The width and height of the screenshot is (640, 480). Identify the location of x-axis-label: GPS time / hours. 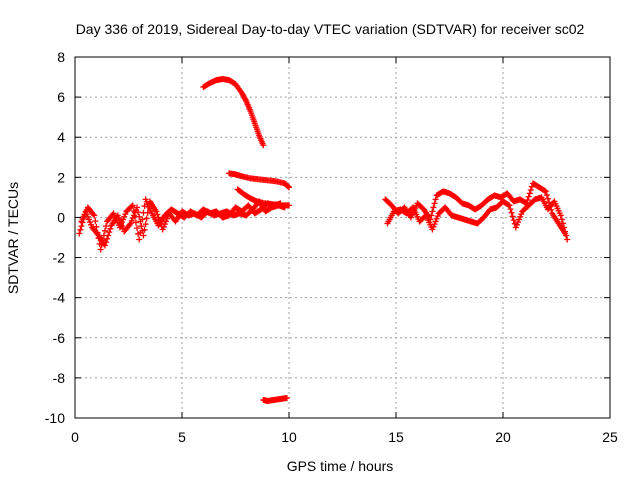
(340, 466).